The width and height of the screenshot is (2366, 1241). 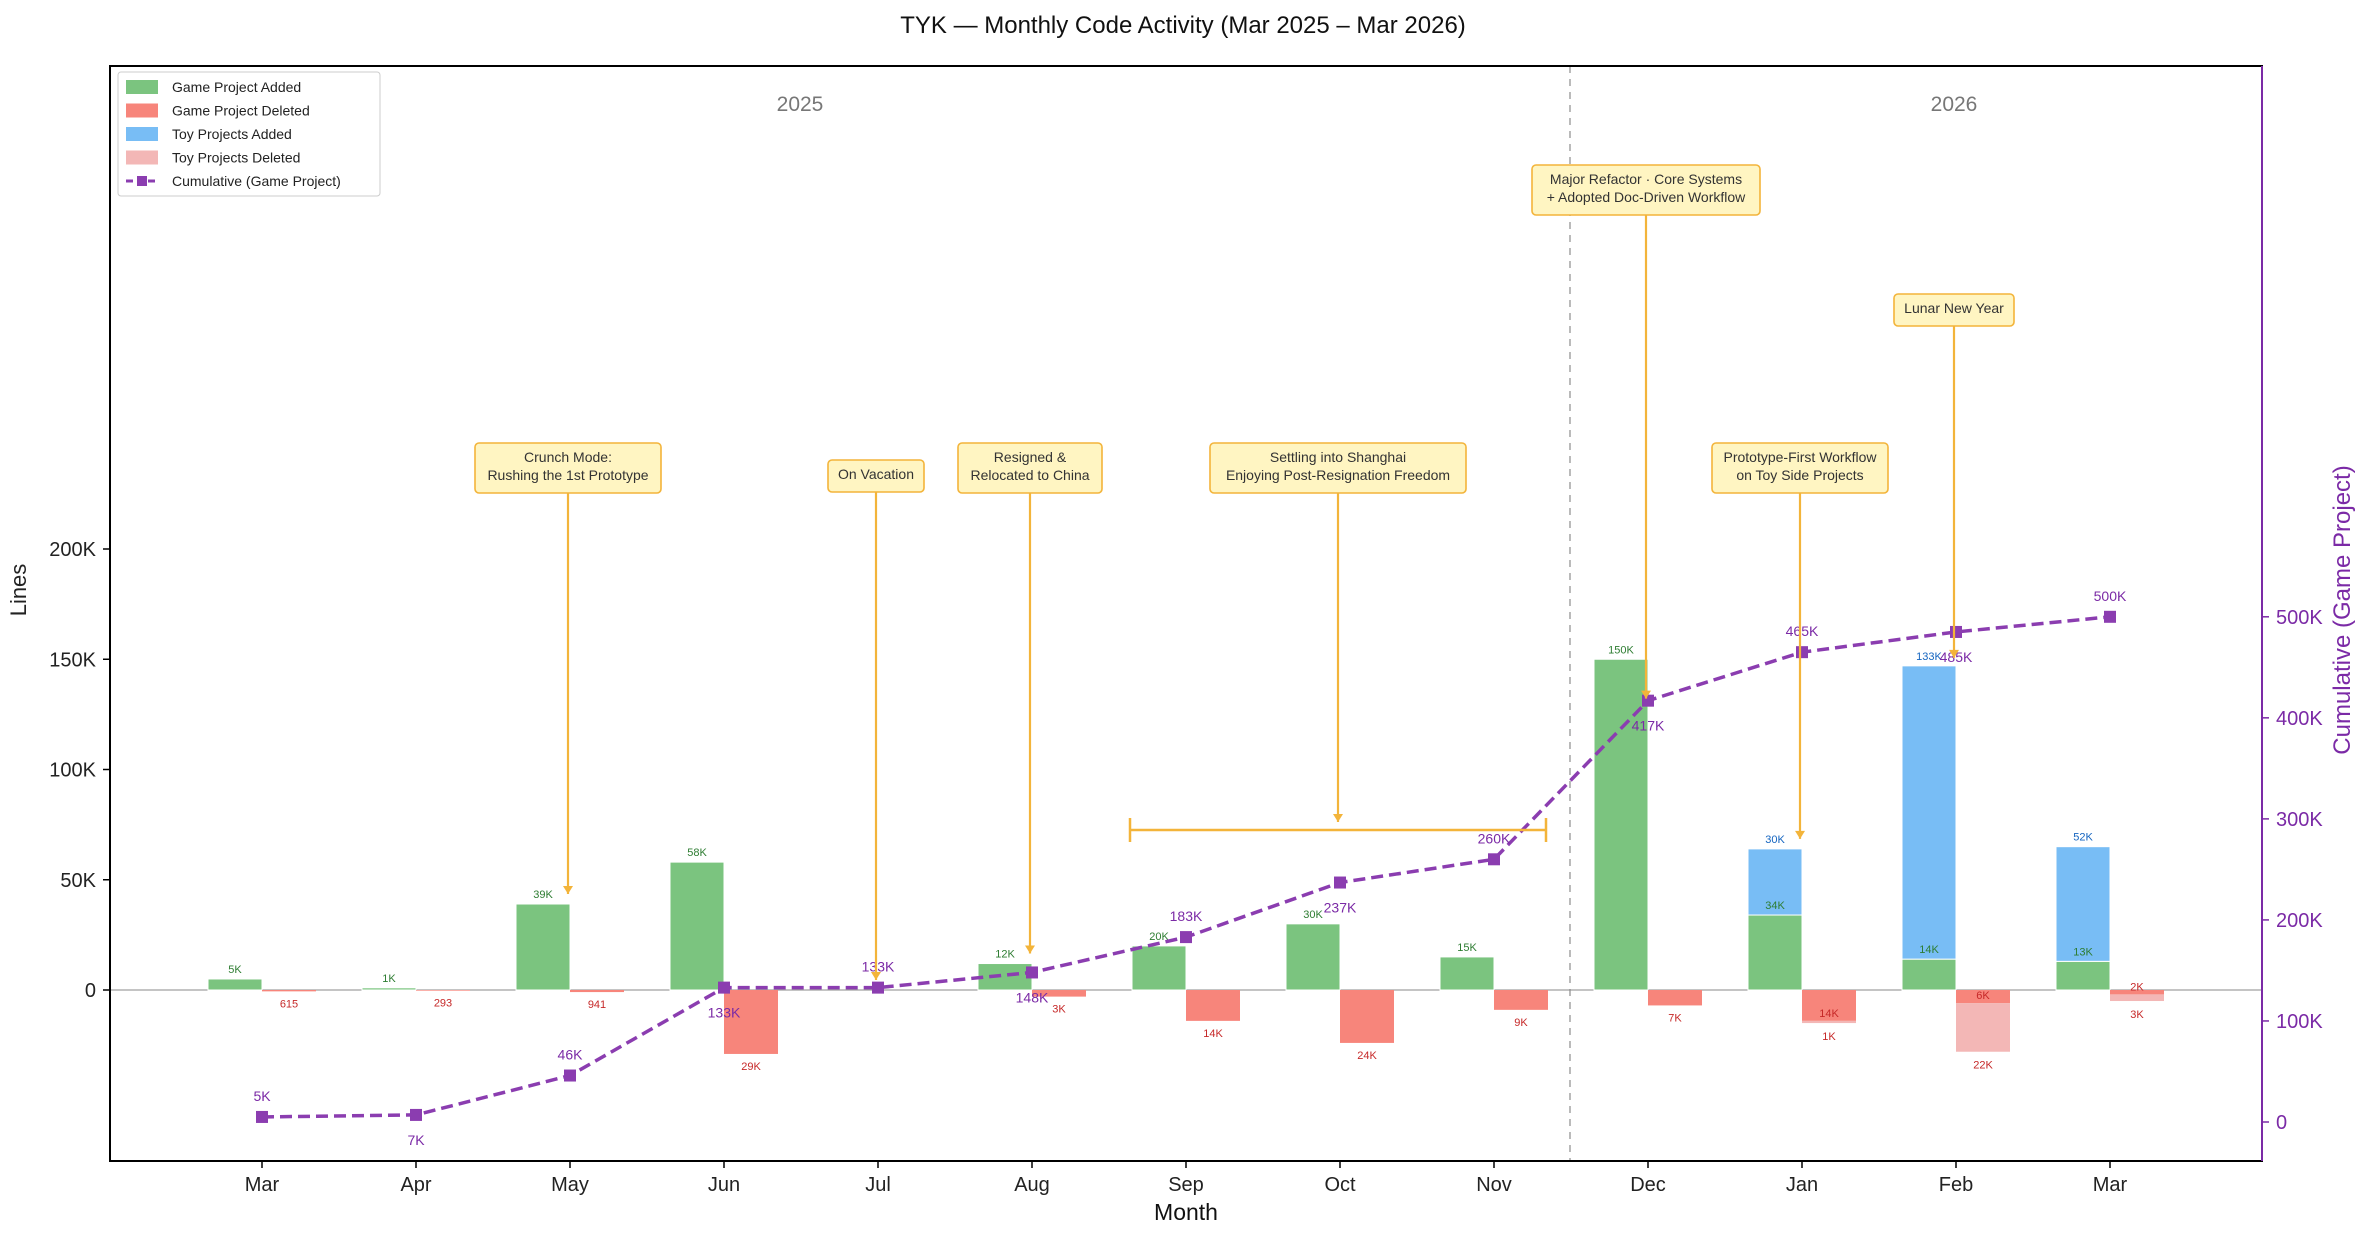 I want to click on legend-label-0: Game Project Added, so click(x=236, y=87).